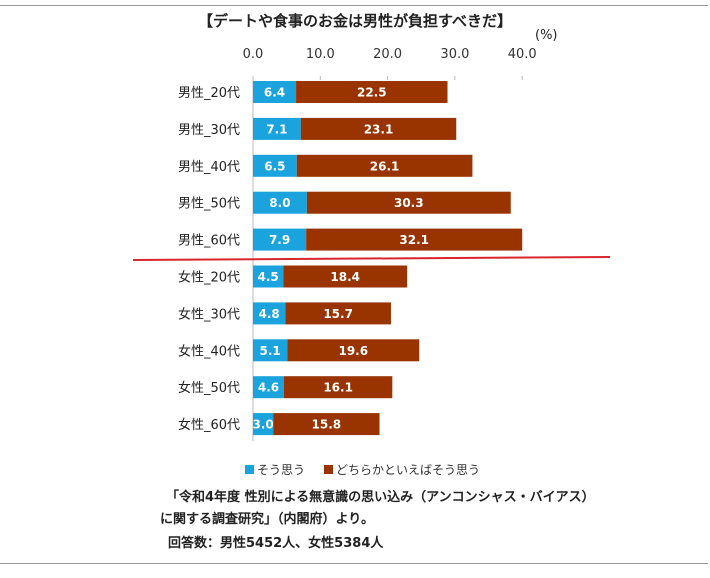 The width and height of the screenshot is (710, 578). I want to click on category-label: 男性_50代, so click(209, 204).